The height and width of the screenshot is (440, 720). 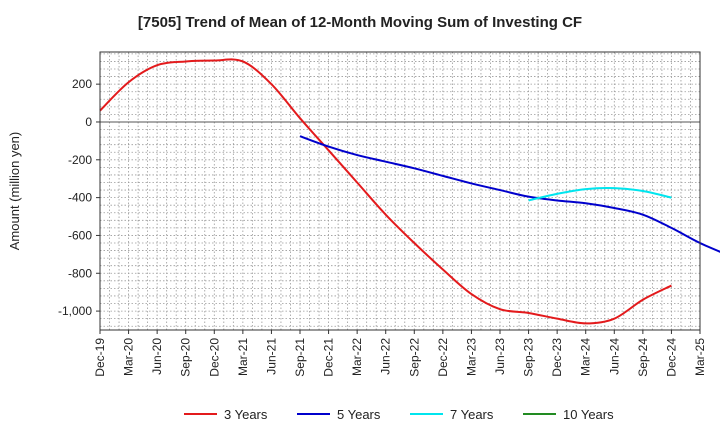 I want to click on x-tick-label: Sep-24, so click(x=643, y=357).